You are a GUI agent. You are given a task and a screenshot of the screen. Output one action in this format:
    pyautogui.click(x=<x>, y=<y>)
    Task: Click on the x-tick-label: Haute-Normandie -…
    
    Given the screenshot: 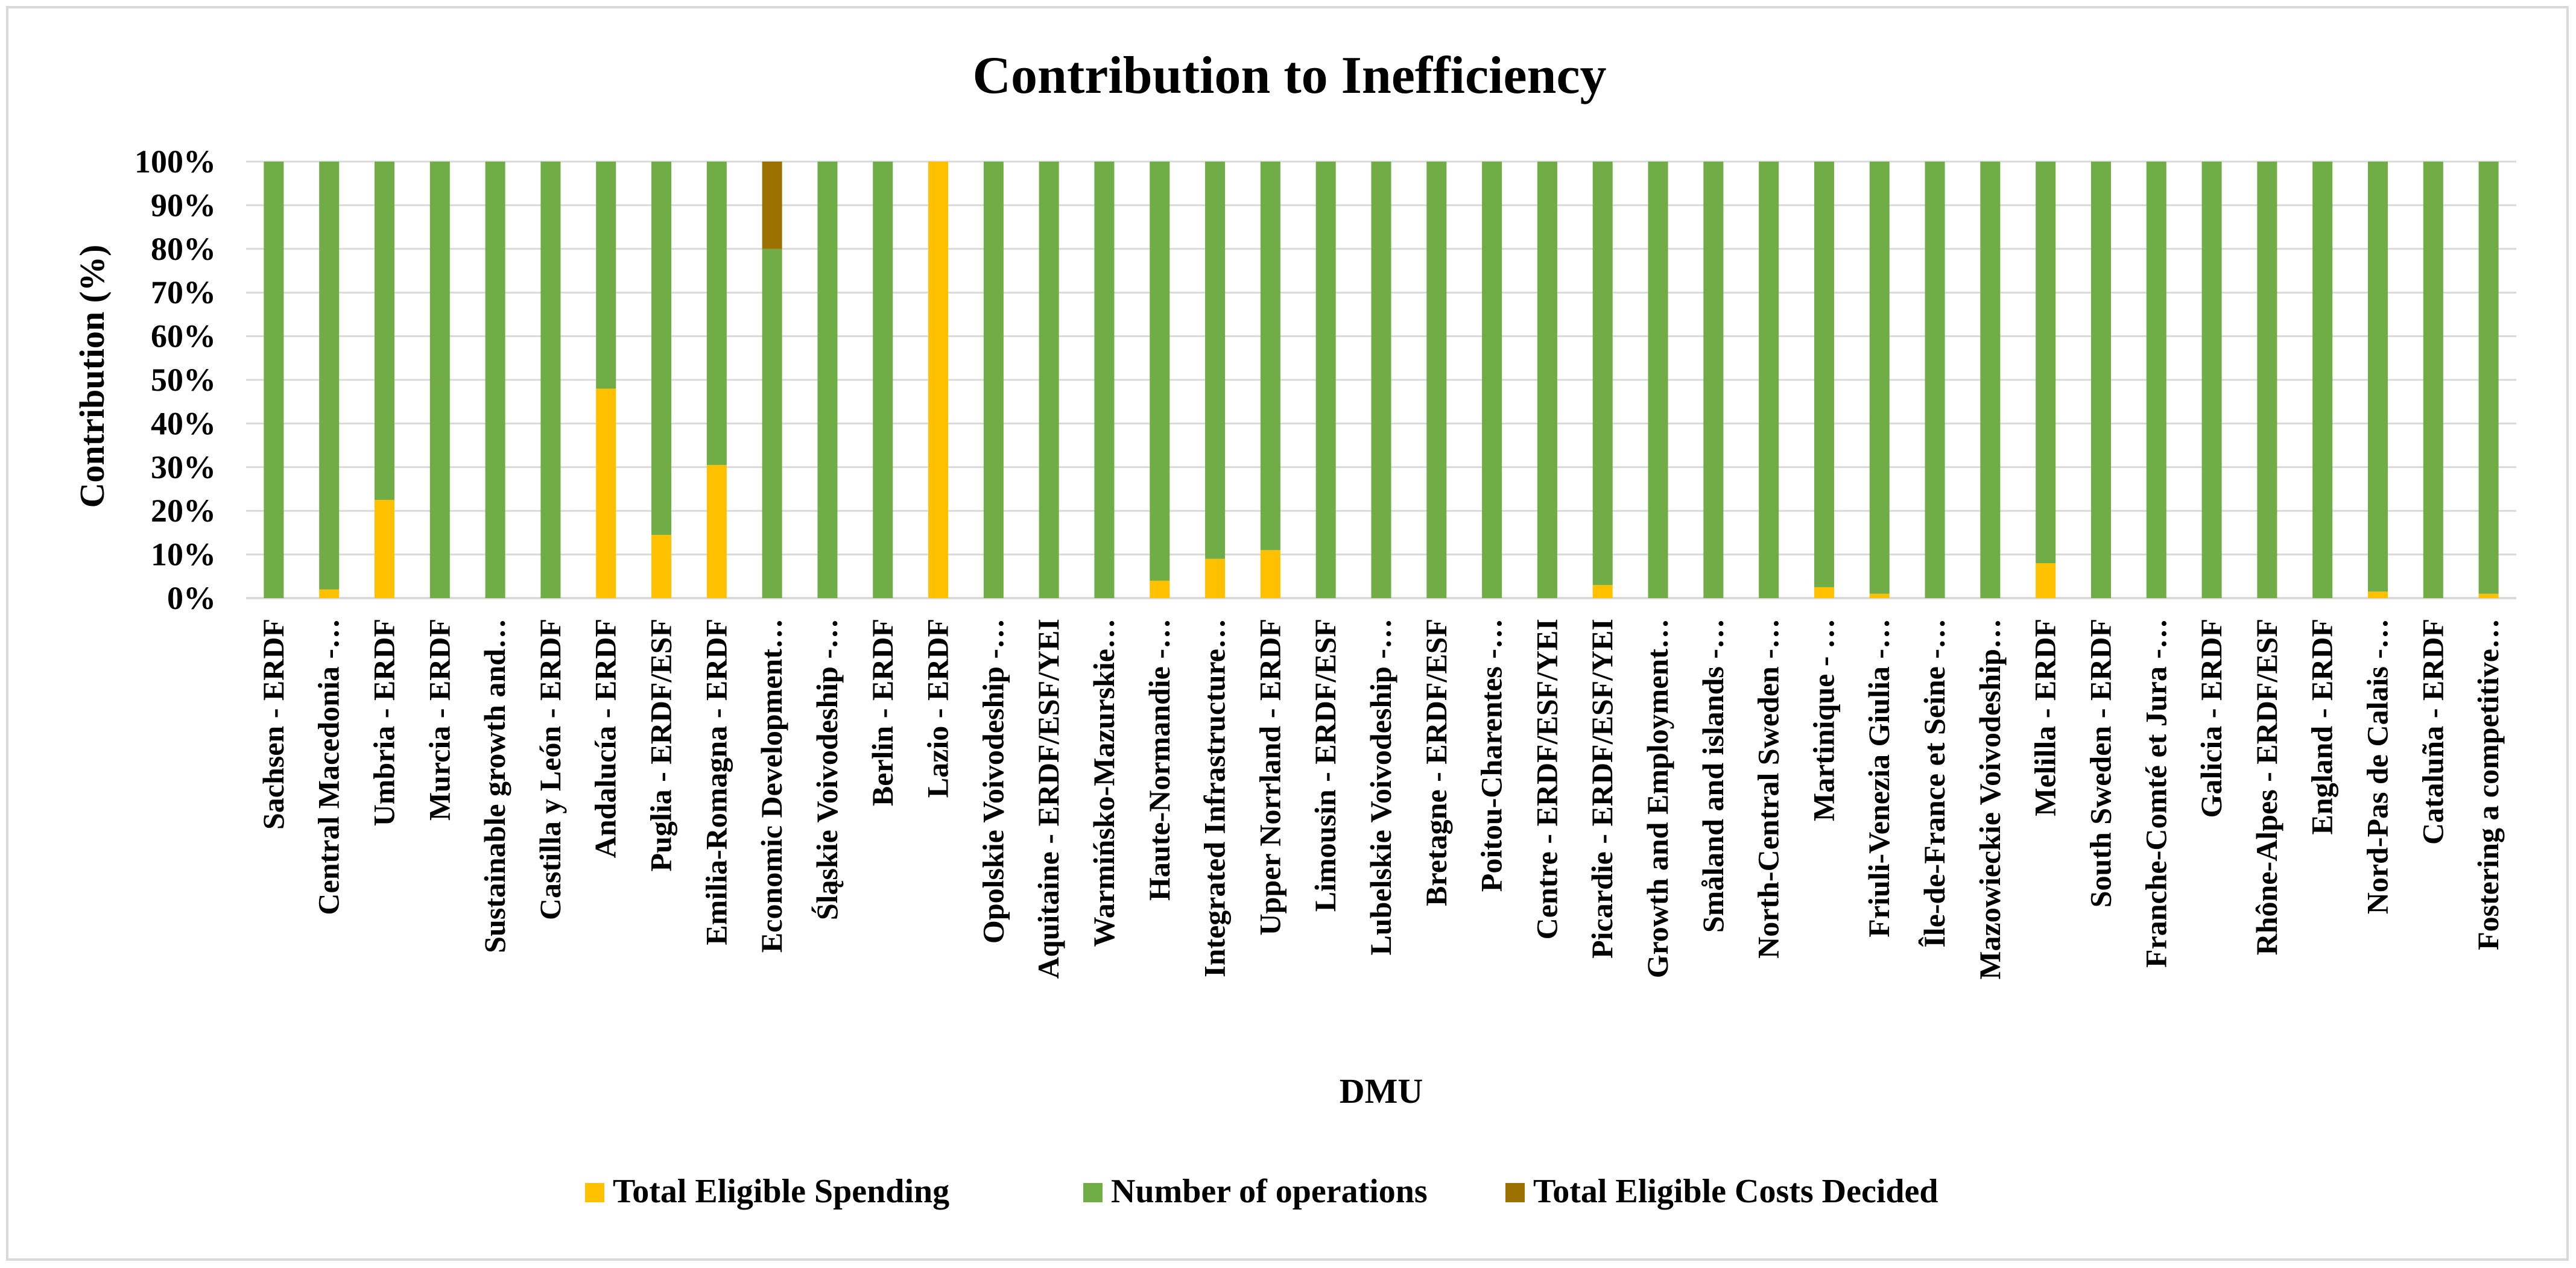 What is the action you would take?
    pyautogui.click(x=1159, y=760)
    